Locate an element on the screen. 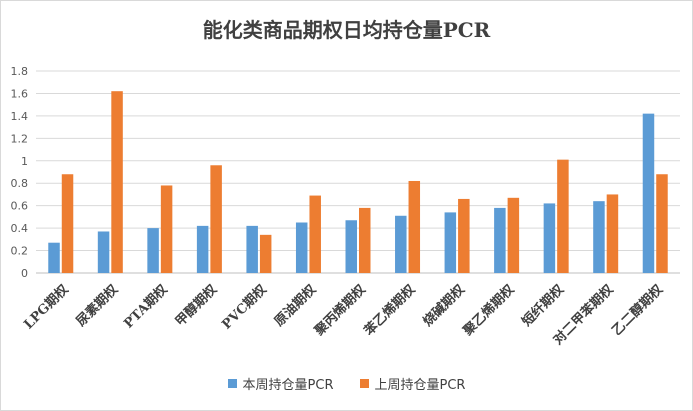  x-tick-label: 尿素期权 is located at coordinates (97, 305).